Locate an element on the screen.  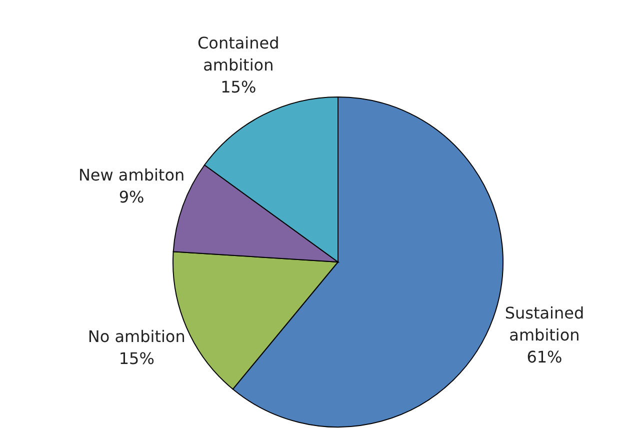
slice-label: Contained ambition is located at coordinates (238, 54).